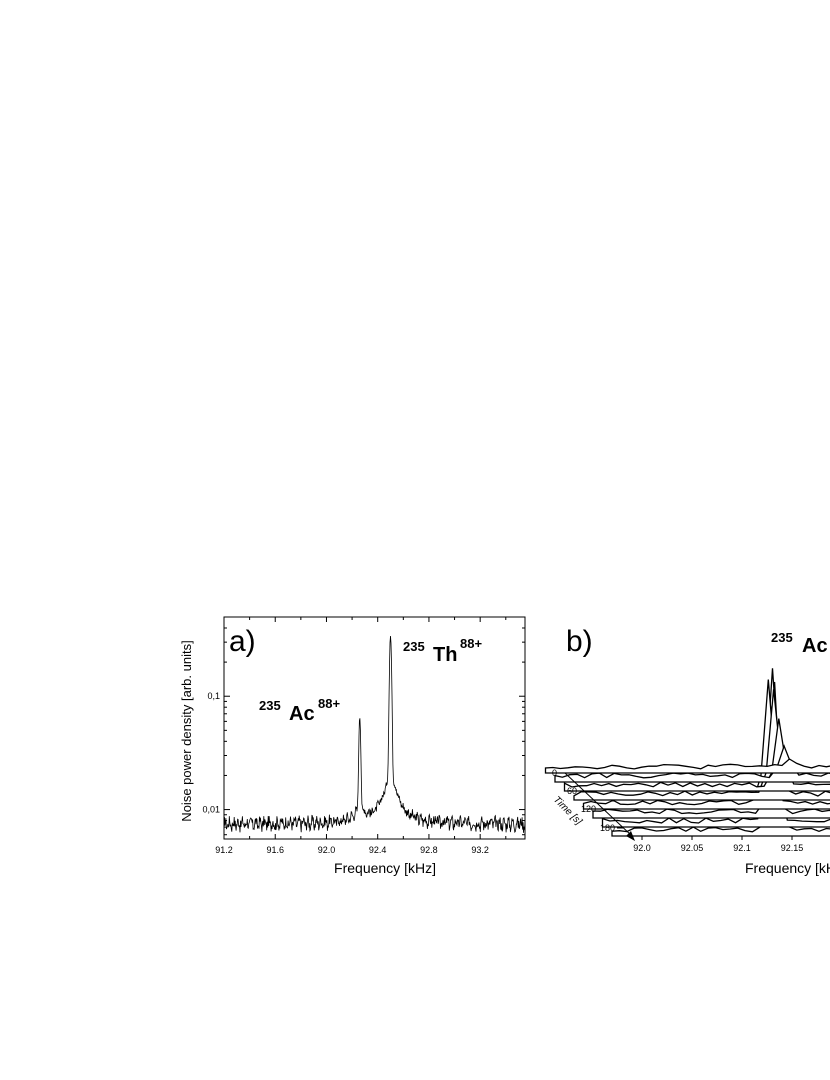  Describe the element at coordinates (270, 705) in the screenshot. I see `annotation-a-ac-mass: 235` at that location.